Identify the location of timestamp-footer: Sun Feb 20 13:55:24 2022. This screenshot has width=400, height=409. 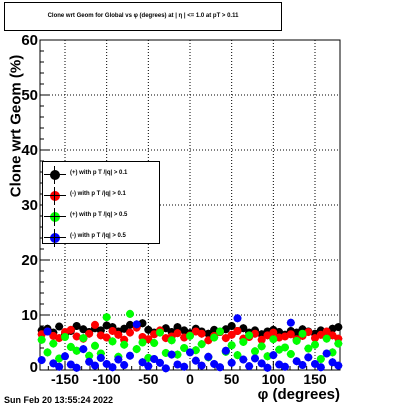
(59, 400).